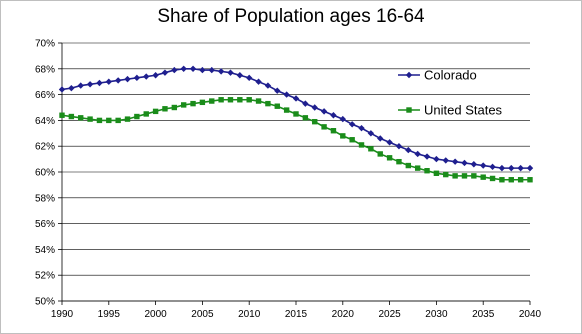  I want to click on legend: Colorado United States, so click(450, 93).